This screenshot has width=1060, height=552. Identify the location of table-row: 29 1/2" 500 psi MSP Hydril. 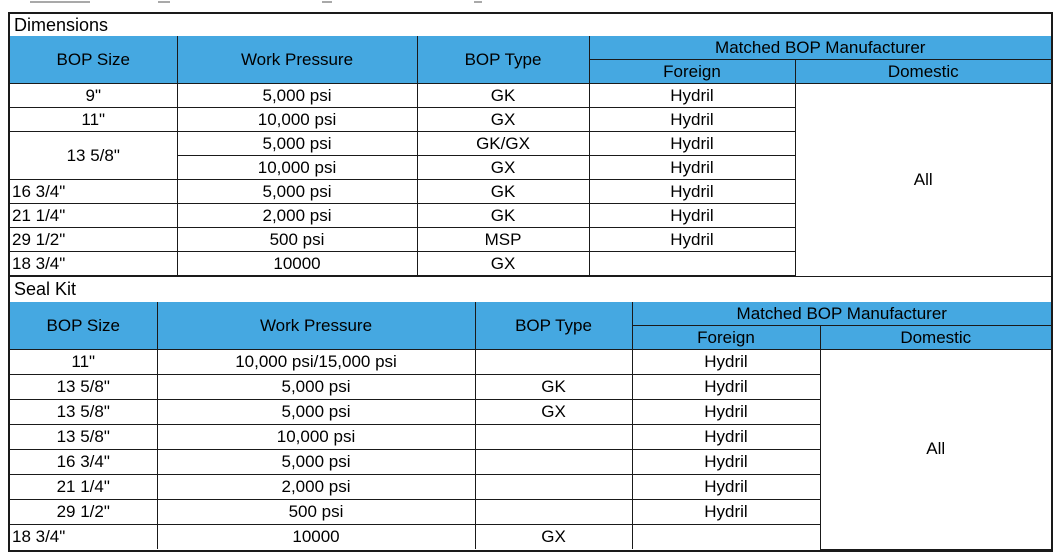
(530, 239).